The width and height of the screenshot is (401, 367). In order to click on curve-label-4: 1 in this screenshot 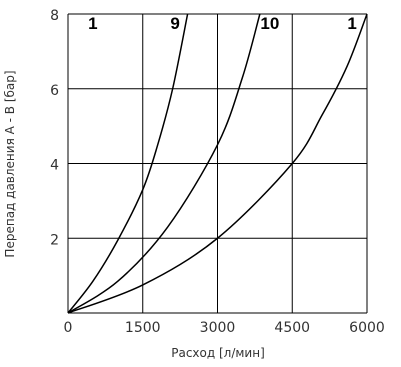, I will do `click(351, 23)`.